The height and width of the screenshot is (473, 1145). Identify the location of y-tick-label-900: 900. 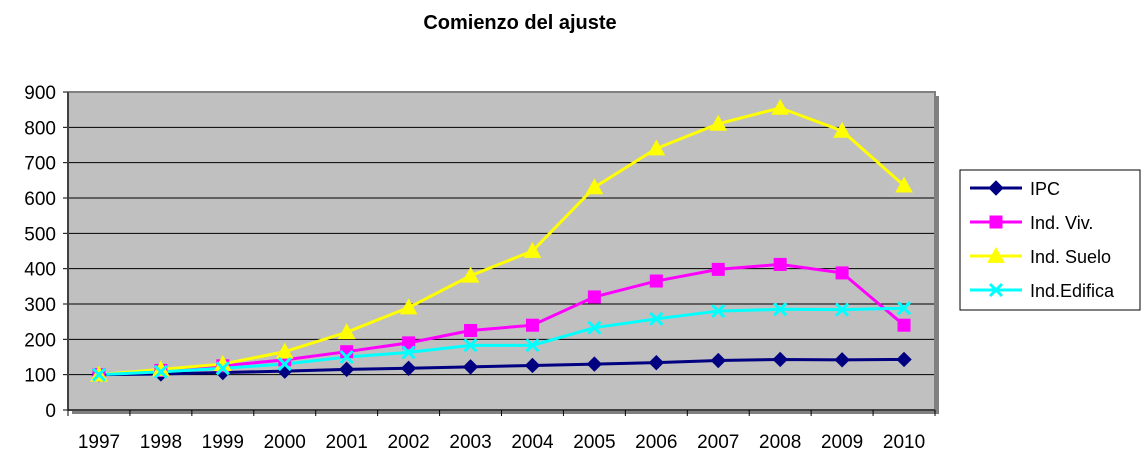
(40, 93).